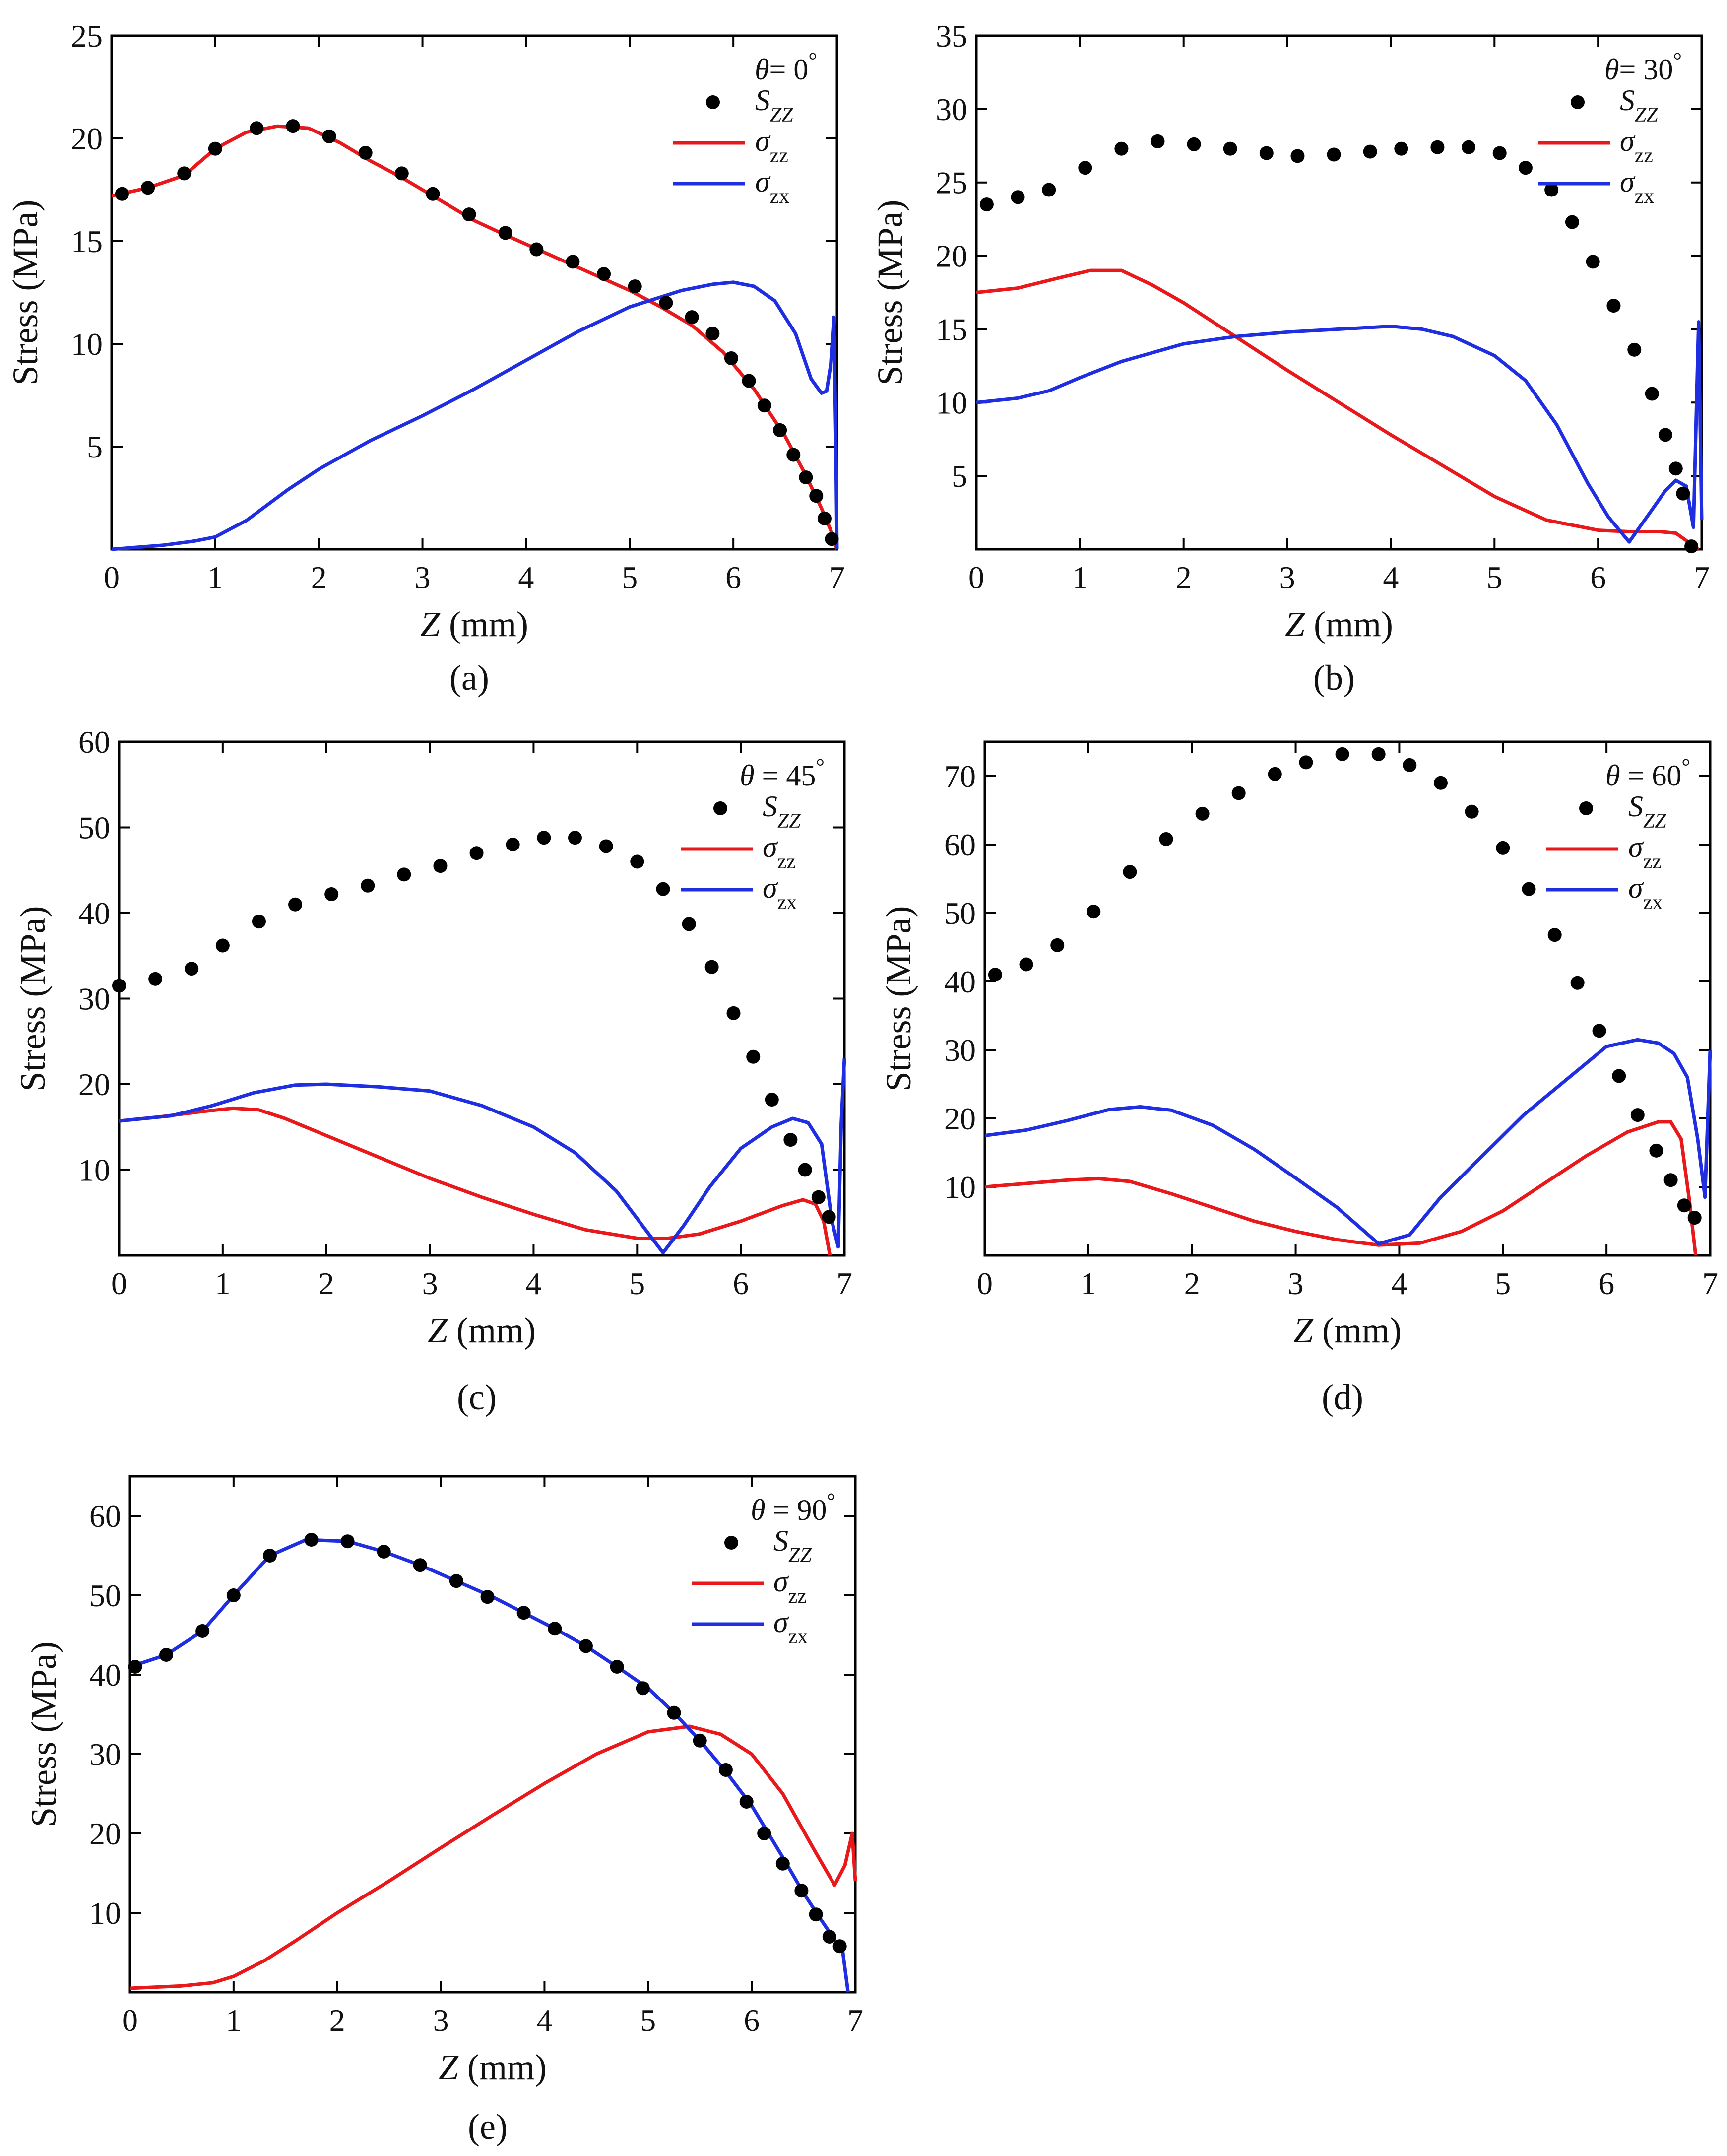 This screenshot has width=1727, height=2156. Describe the element at coordinates (94, 999) in the screenshot. I see `y-tick-label: 30` at that location.